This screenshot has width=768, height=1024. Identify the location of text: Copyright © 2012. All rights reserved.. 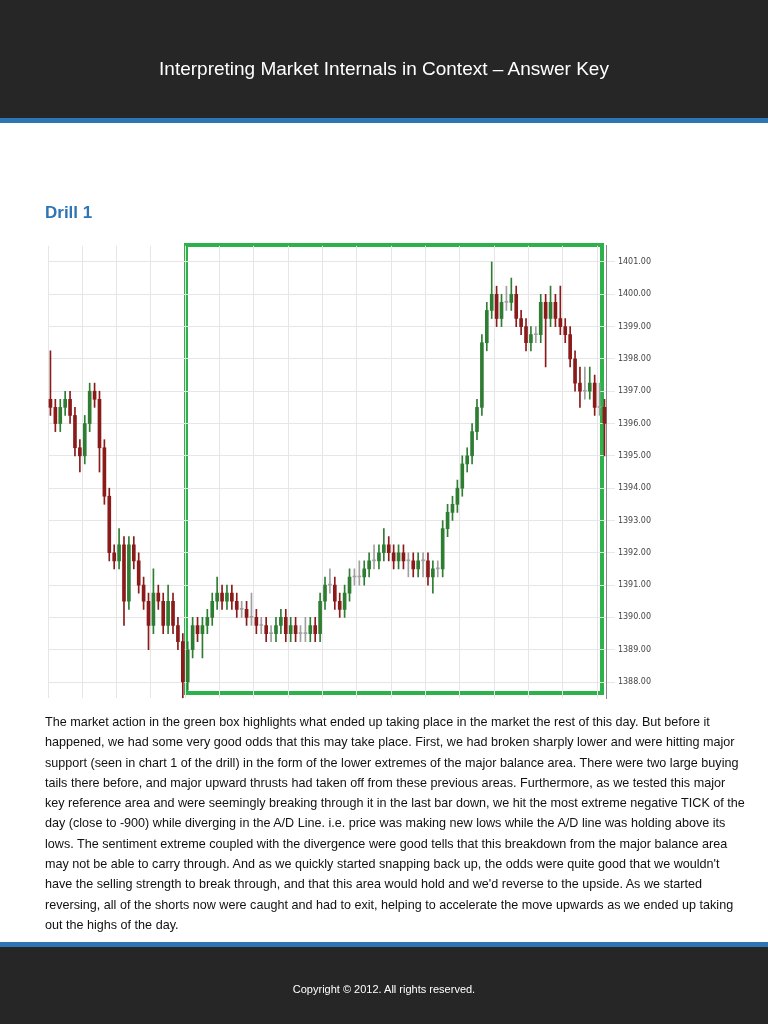
(384, 989).